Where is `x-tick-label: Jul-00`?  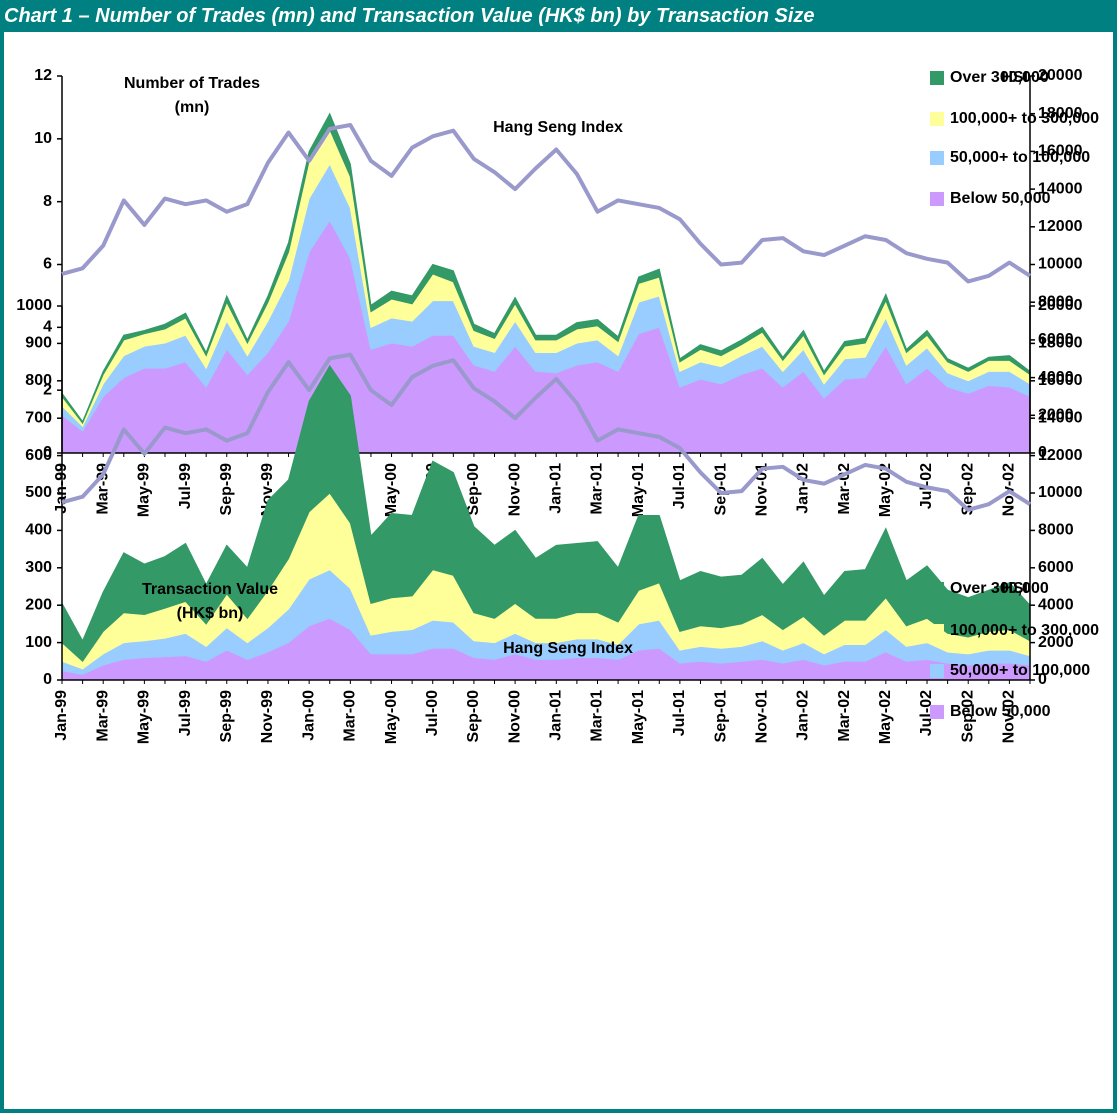 x-tick-label: Jul-00 is located at coordinates (432, 713).